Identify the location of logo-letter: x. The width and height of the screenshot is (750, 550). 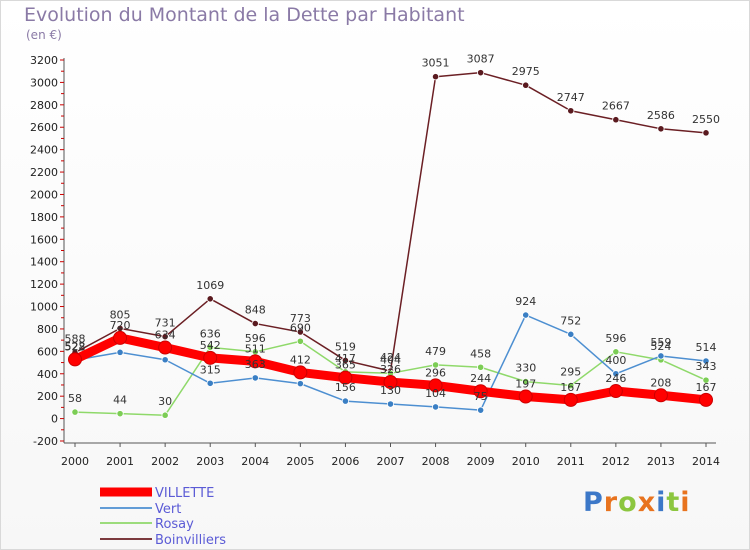
(647, 502).